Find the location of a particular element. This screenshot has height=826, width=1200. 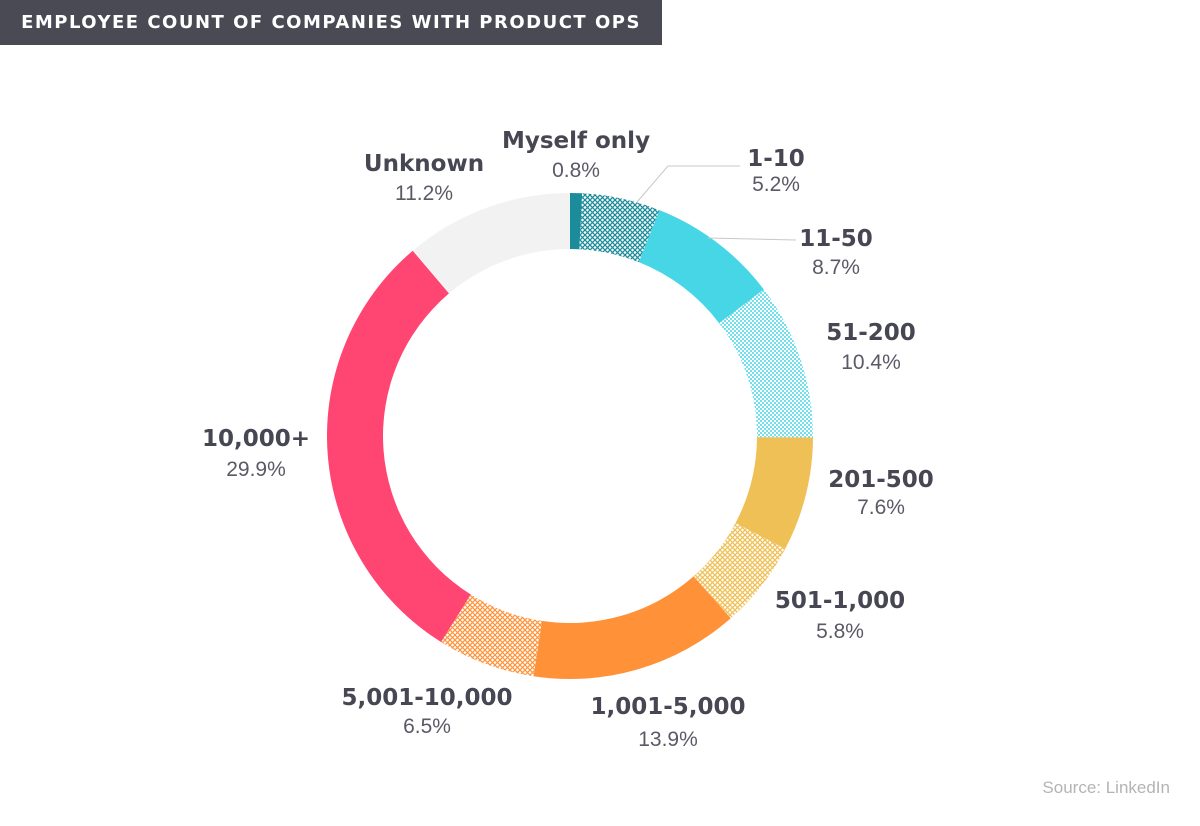

slice-label: Unknown is located at coordinates (424, 164).